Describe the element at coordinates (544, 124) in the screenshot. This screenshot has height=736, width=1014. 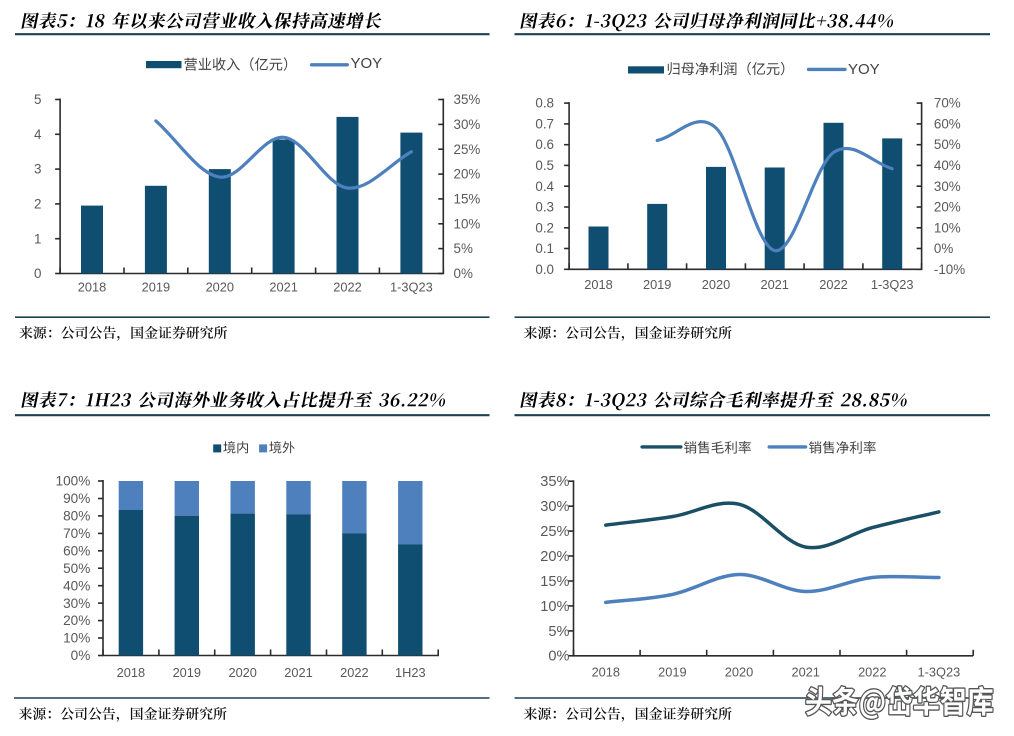
I see `svg-text: 0.7` at that location.